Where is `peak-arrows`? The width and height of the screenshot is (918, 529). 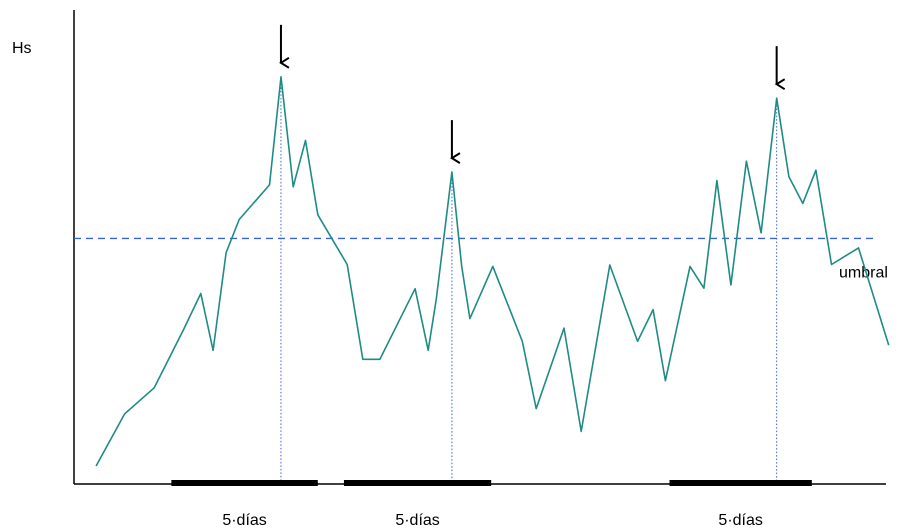
peak-arrows is located at coordinates (532, 94).